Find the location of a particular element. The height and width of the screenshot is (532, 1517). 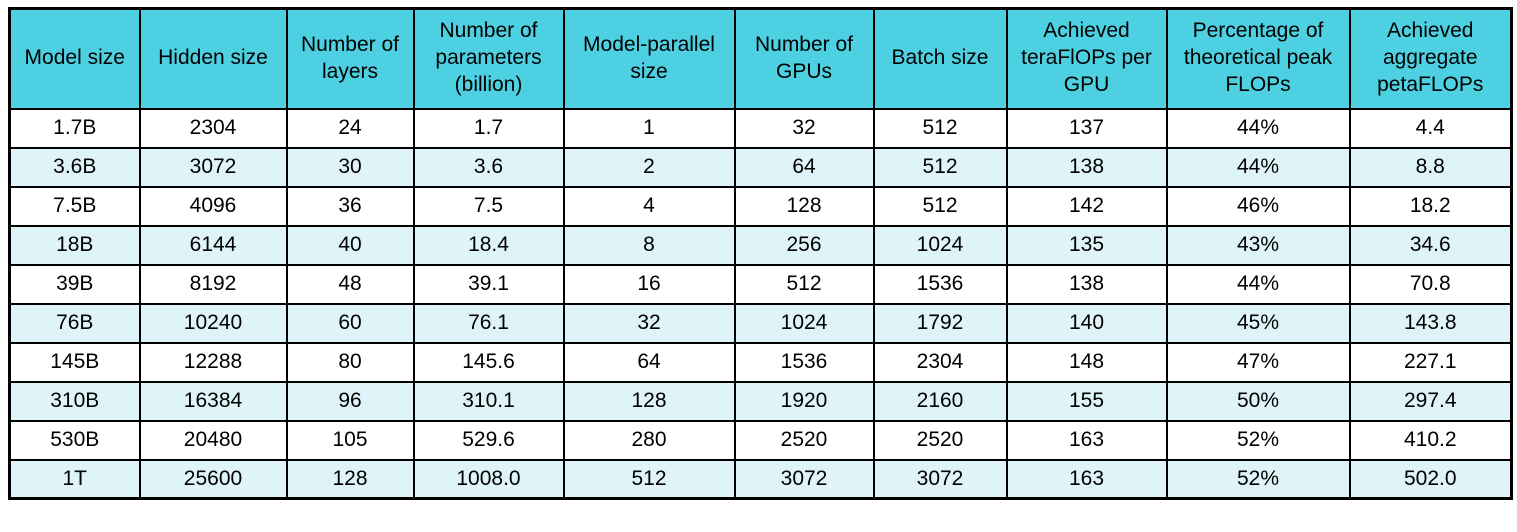

table-cell: 47% is located at coordinates (1258, 362).